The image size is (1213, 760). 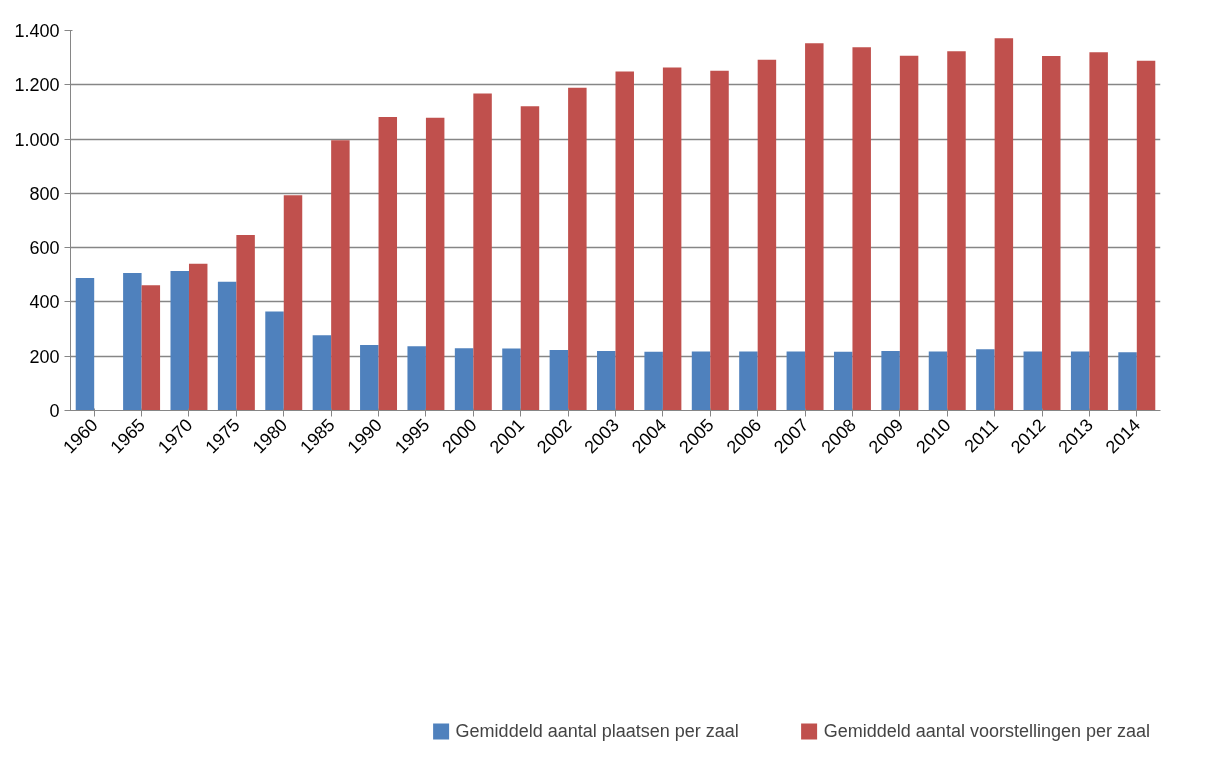 I want to click on y-tick-label: 800, so click(x=44, y=193).